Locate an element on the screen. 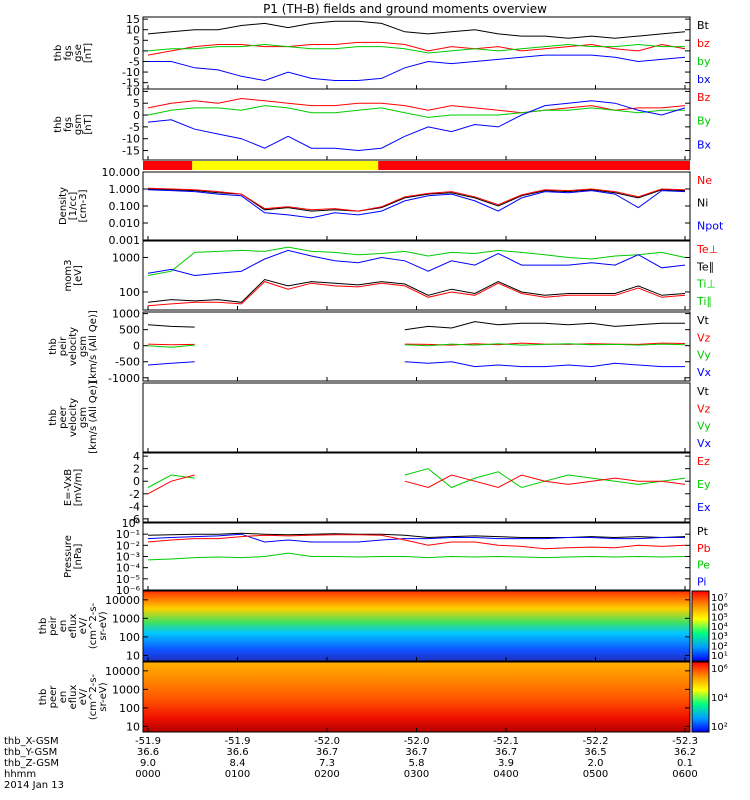  y-axis-label: thbfgsgse[nT] is located at coordinates (73, 53).